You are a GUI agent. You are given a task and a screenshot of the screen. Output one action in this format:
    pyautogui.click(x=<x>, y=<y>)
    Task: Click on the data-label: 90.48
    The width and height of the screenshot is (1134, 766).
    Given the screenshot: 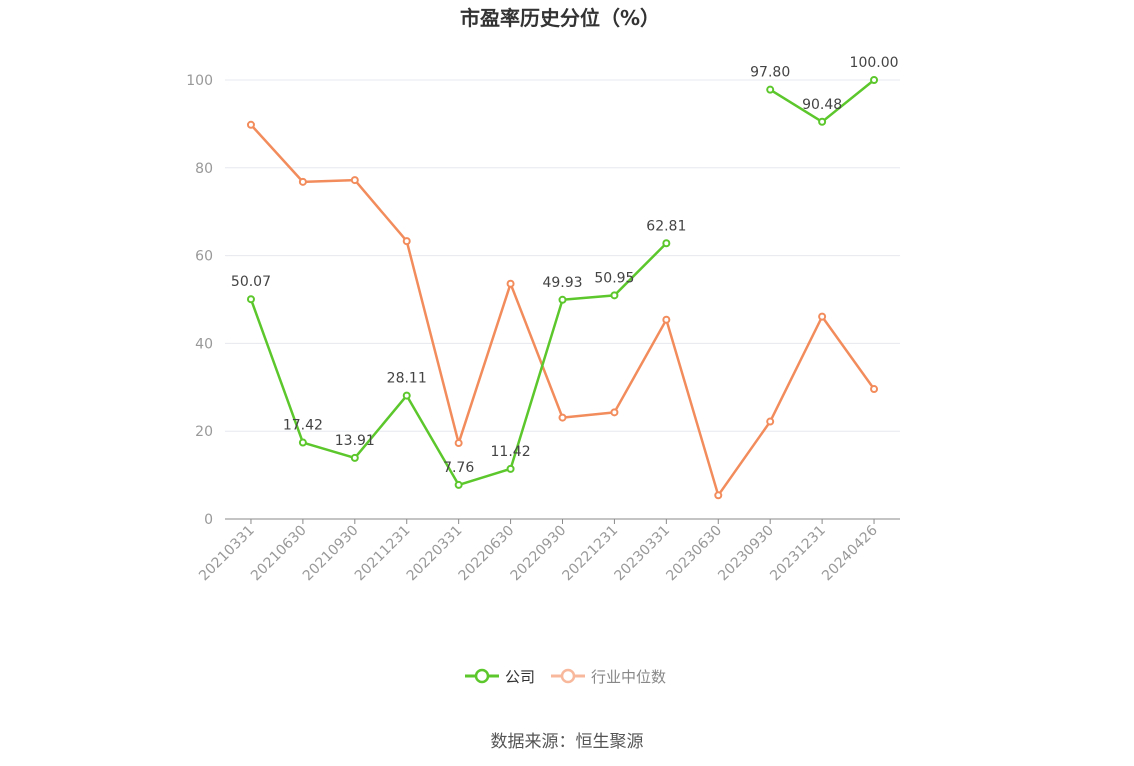 What is the action you would take?
    pyautogui.click(x=822, y=105)
    